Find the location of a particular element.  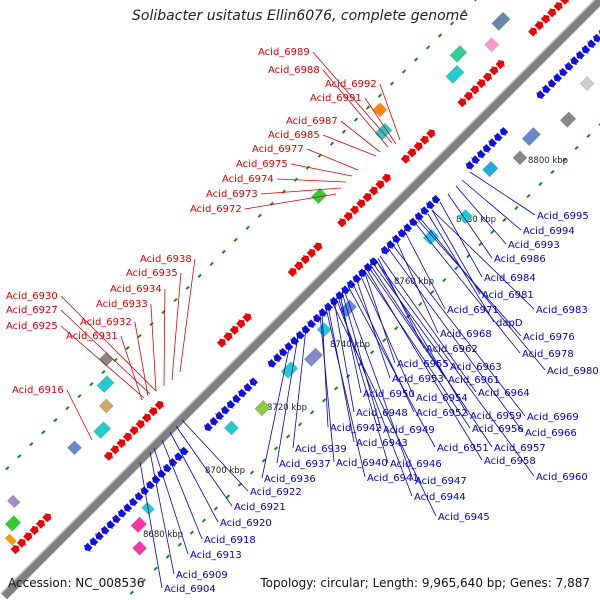

kbp-marker: 8680 kbp is located at coordinates (163, 535).